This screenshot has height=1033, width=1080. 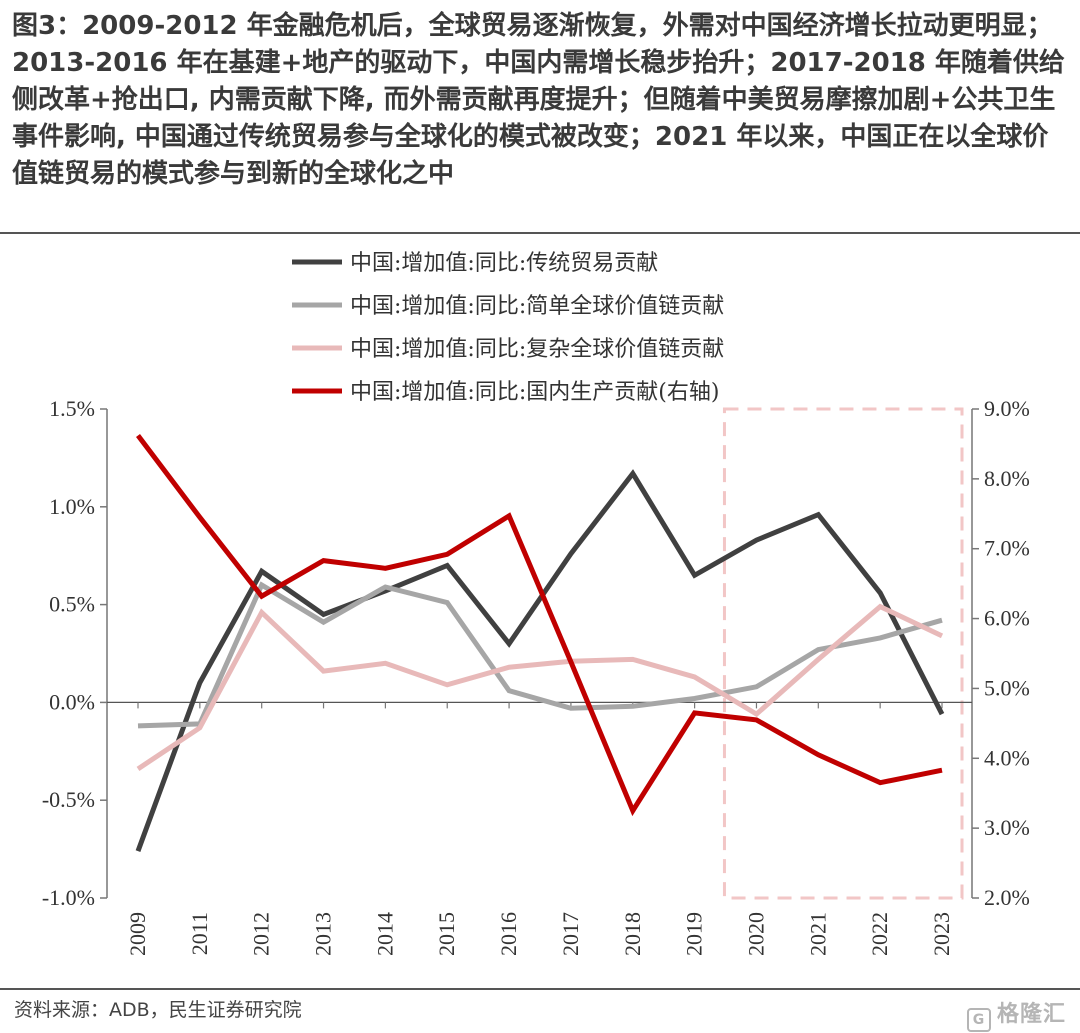 I want to click on y-left-tick-label: 0.5%, so click(x=72, y=604).